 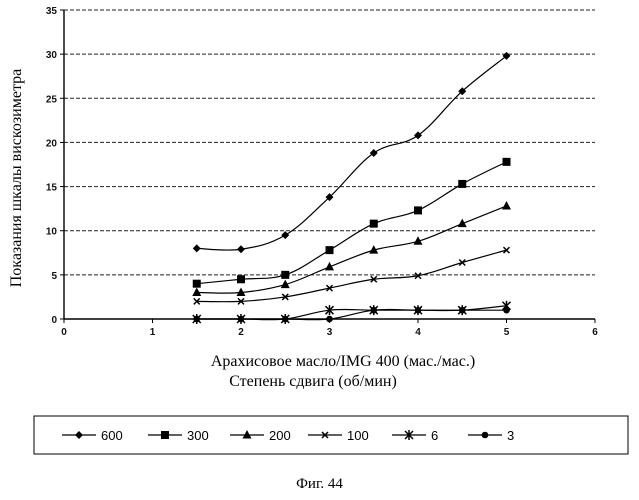 What do you see at coordinates (343, 361) in the screenshot?
I see `x-axis-title: Арахисовое масло/IMG 400 (мас./мас.)` at bounding box center [343, 361].